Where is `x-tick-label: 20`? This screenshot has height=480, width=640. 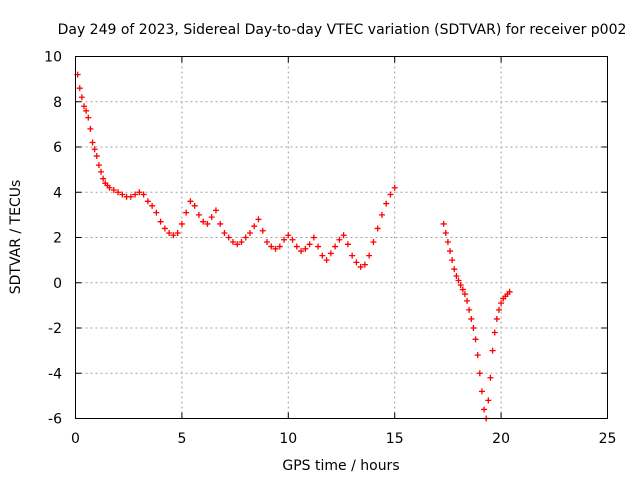 x-tick-label: 20 is located at coordinates (501, 439).